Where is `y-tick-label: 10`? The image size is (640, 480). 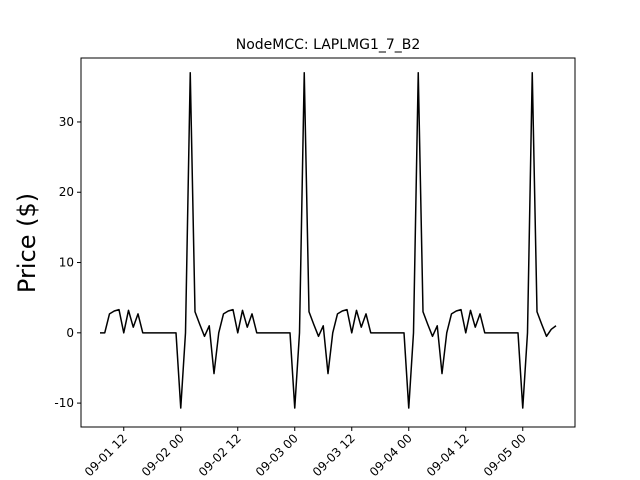 y-tick-label: 10 is located at coordinates (66, 263).